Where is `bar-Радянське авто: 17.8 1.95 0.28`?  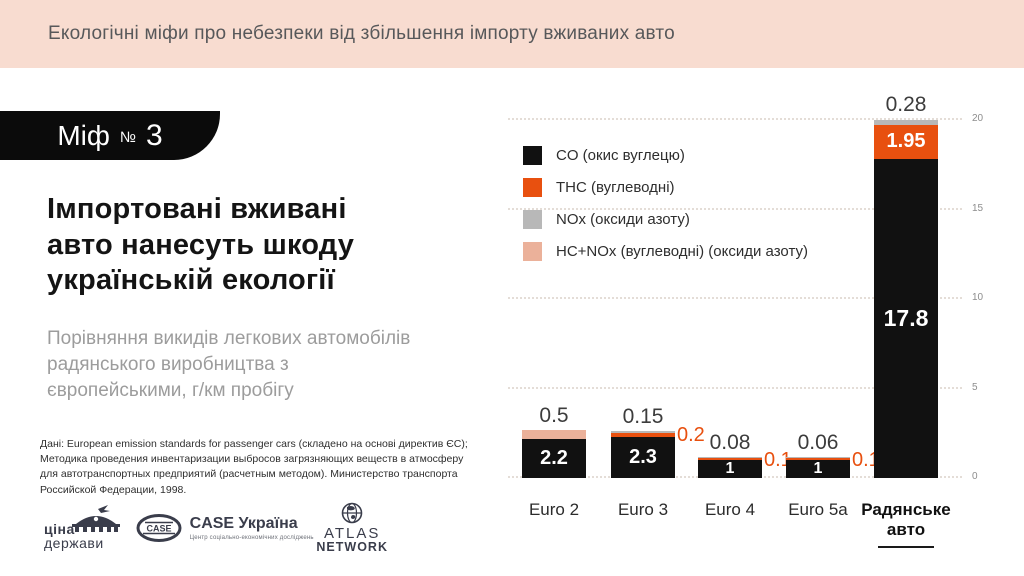
bar-Радянське авто: 17.8 1.95 0.28 is located at coordinates (906, 285).